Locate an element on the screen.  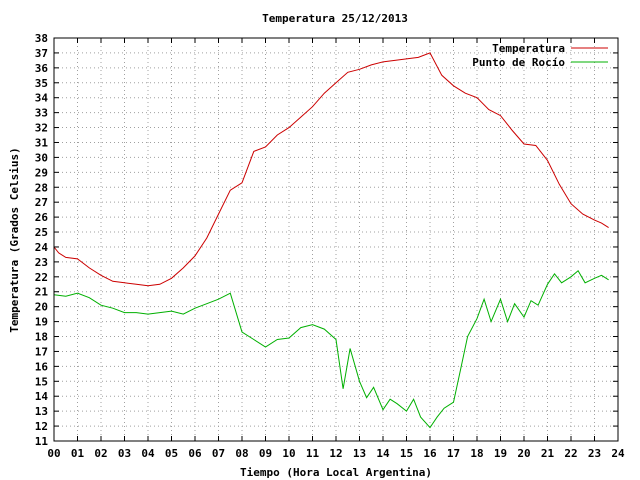
x-tick-label: 23 is located at coordinates (594, 453).